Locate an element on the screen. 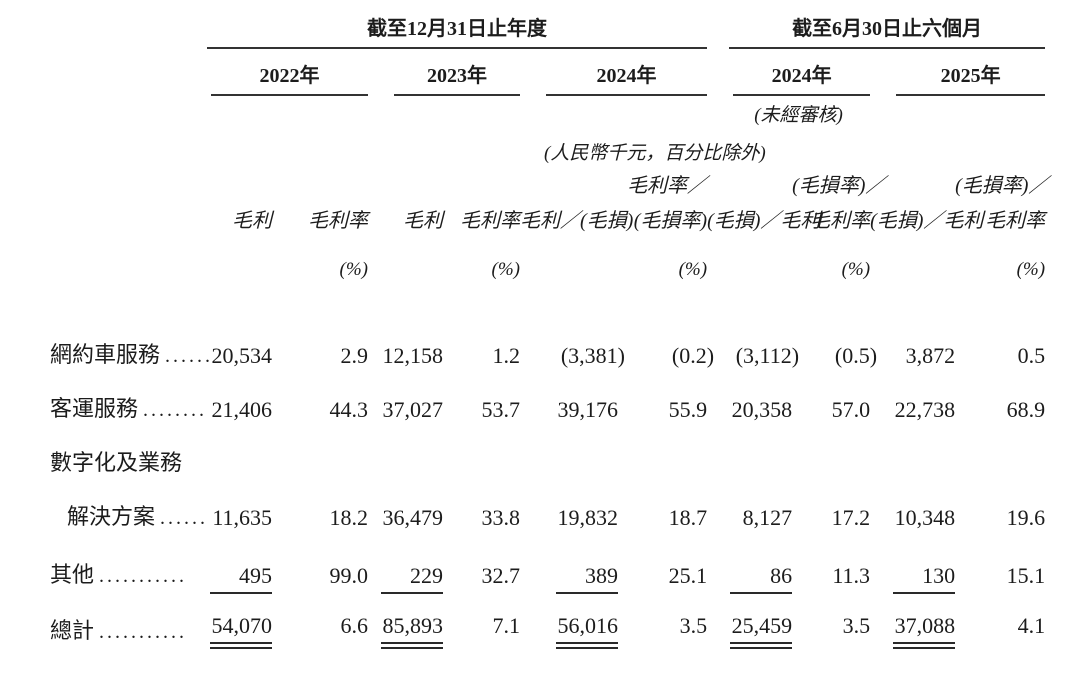 Image resolution: width=1080 pixels, height=692 pixels. col-header-gp-2024-interim: (毛損)／毛利 is located at coordinates (764, 221).